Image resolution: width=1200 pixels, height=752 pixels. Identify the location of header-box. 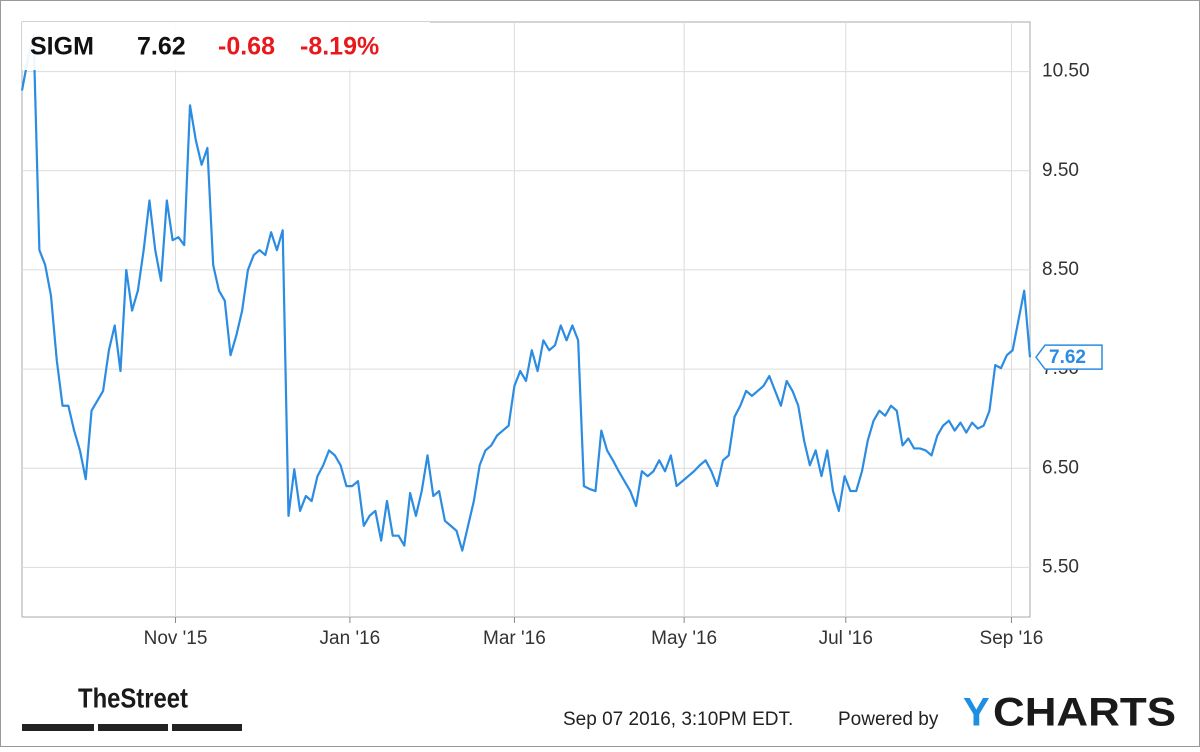
(226, 46).